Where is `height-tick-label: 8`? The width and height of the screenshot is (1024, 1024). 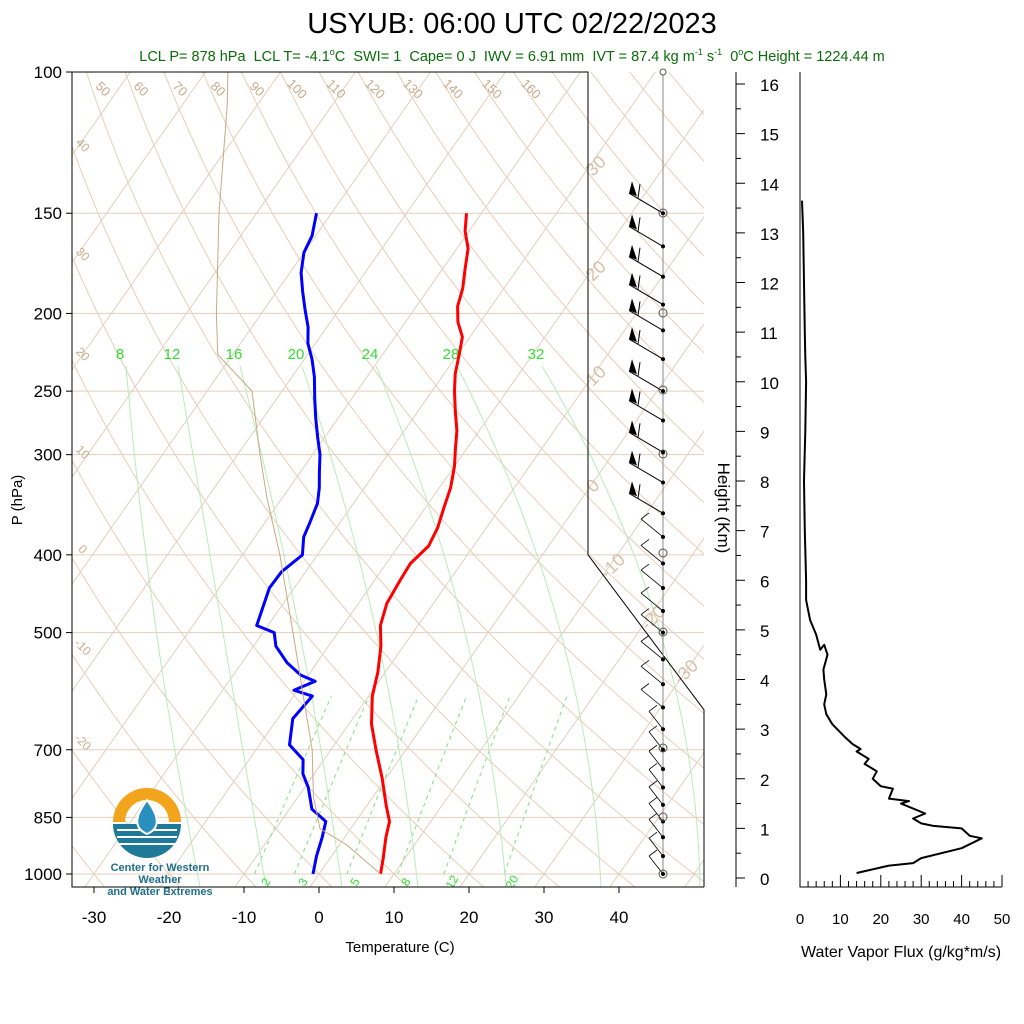
height-tick-label: 8 is located at coordinates (764, 482).